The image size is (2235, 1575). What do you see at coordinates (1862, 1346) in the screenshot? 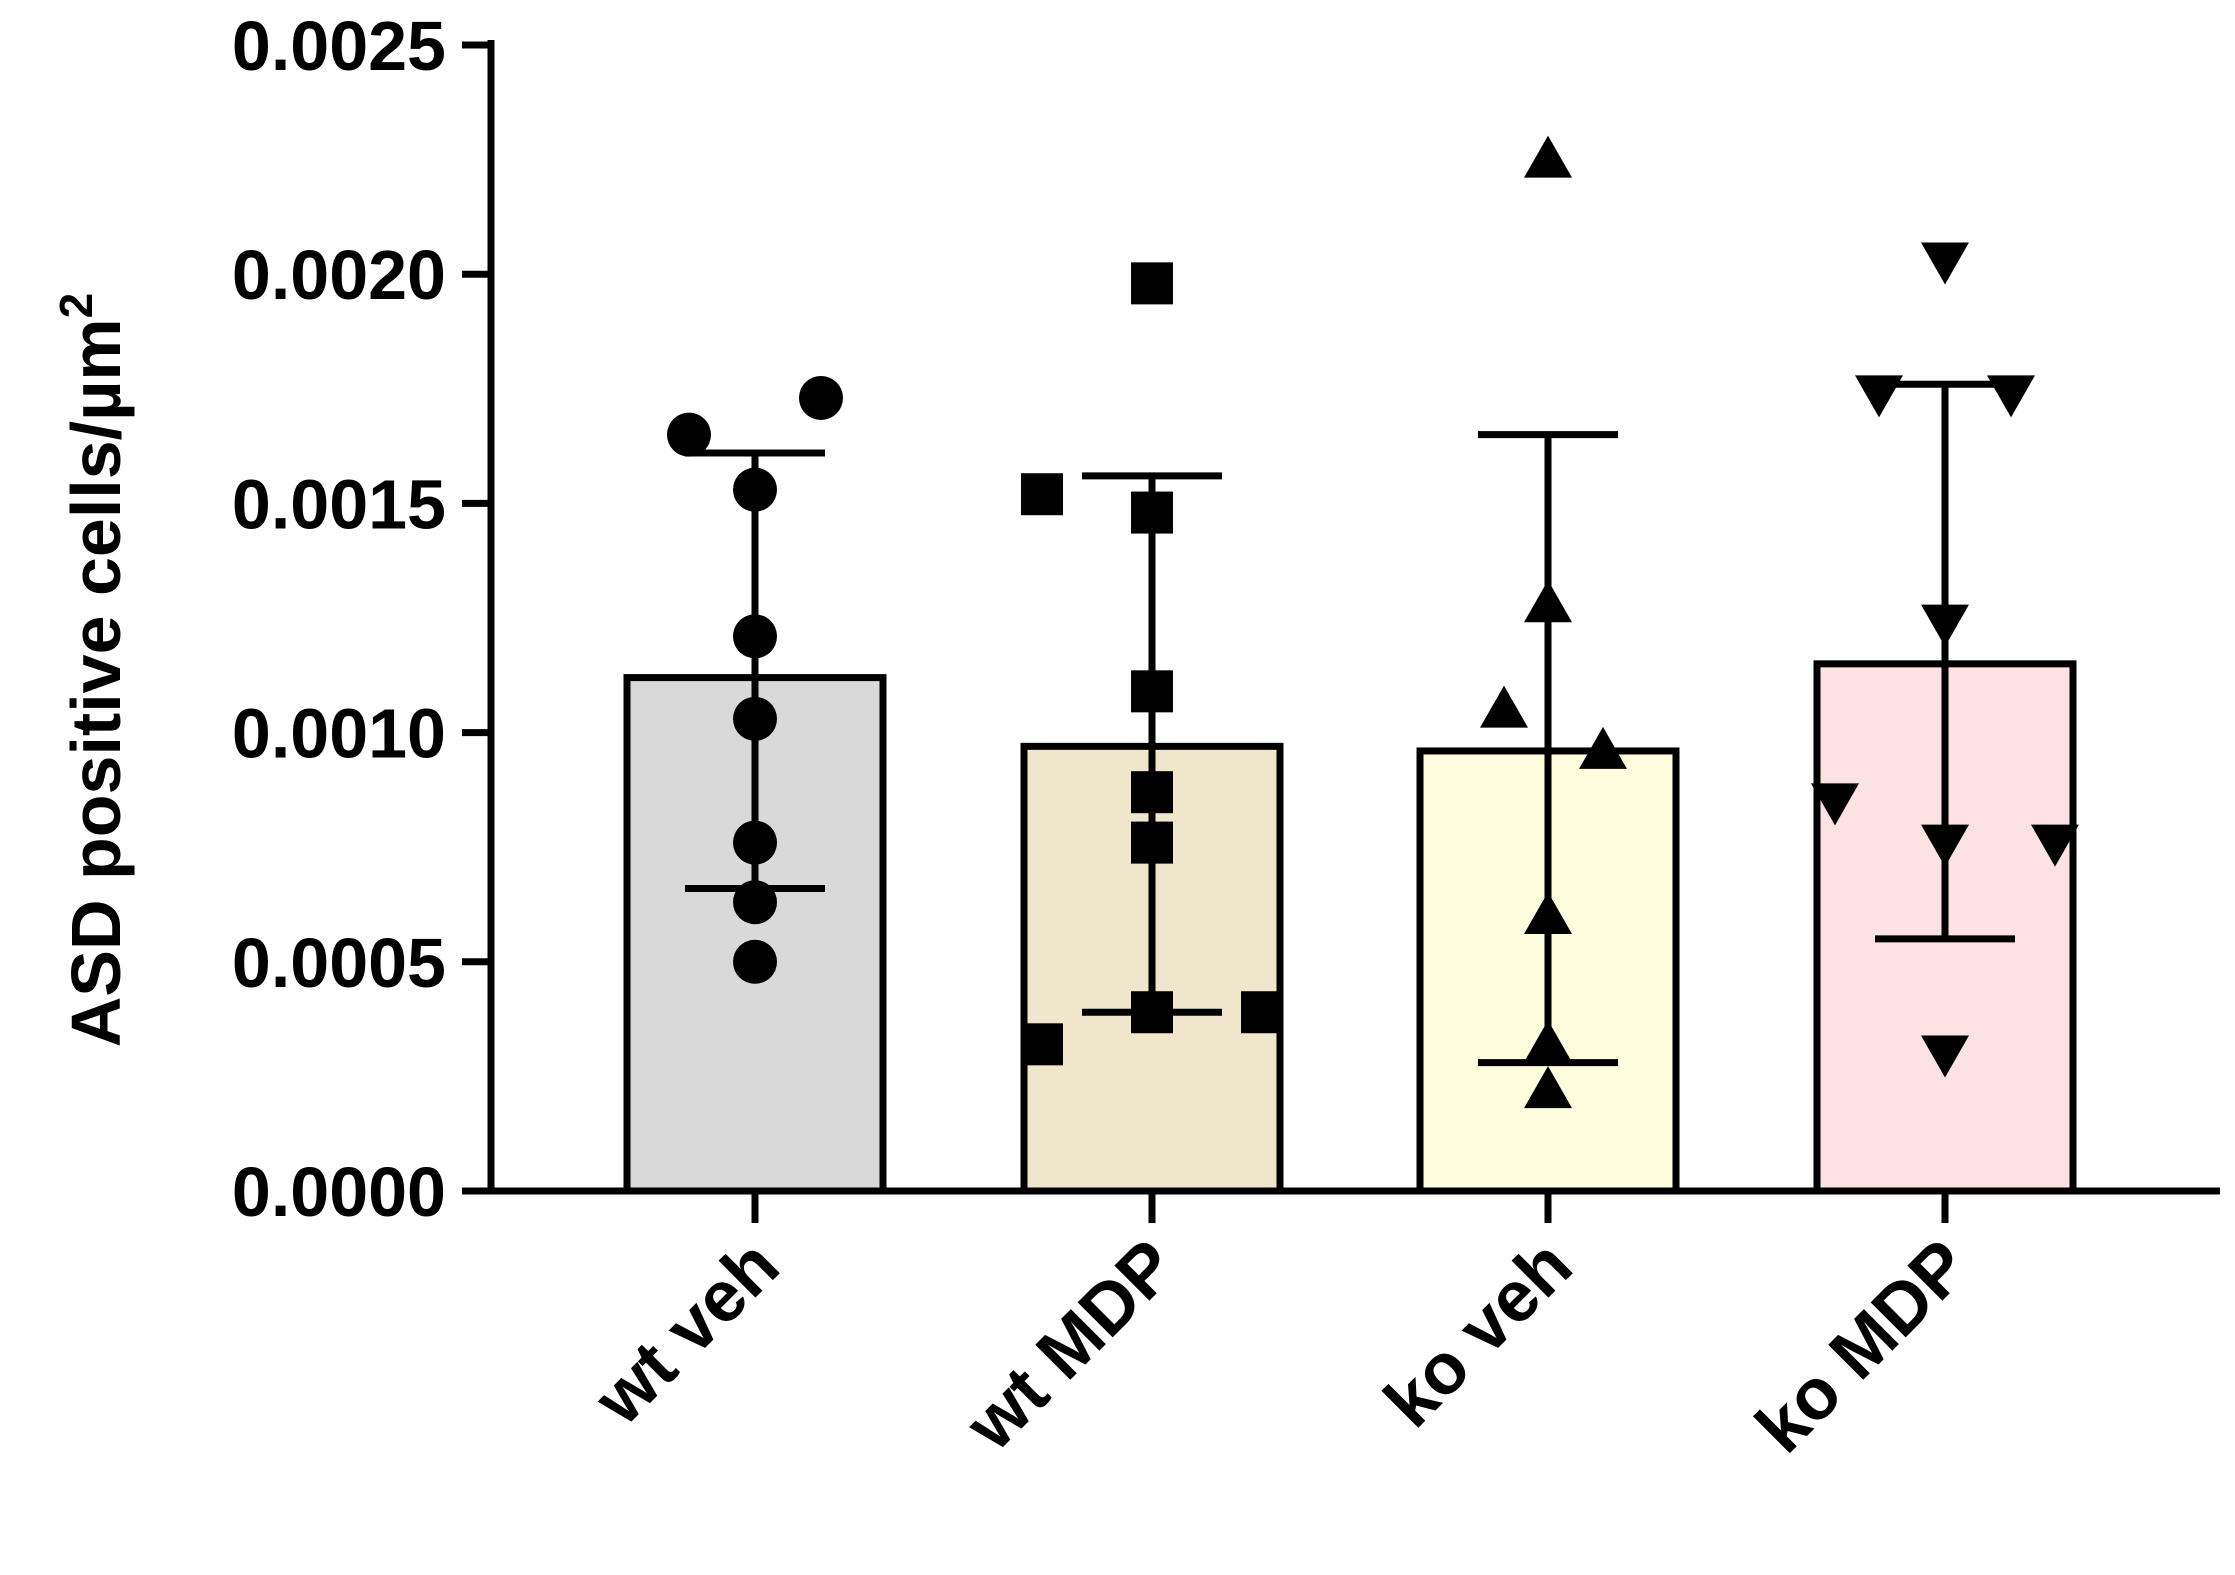
I see `x-tick-label-ko-mdp: ko MDP` at bounding box center [1862, 1346].